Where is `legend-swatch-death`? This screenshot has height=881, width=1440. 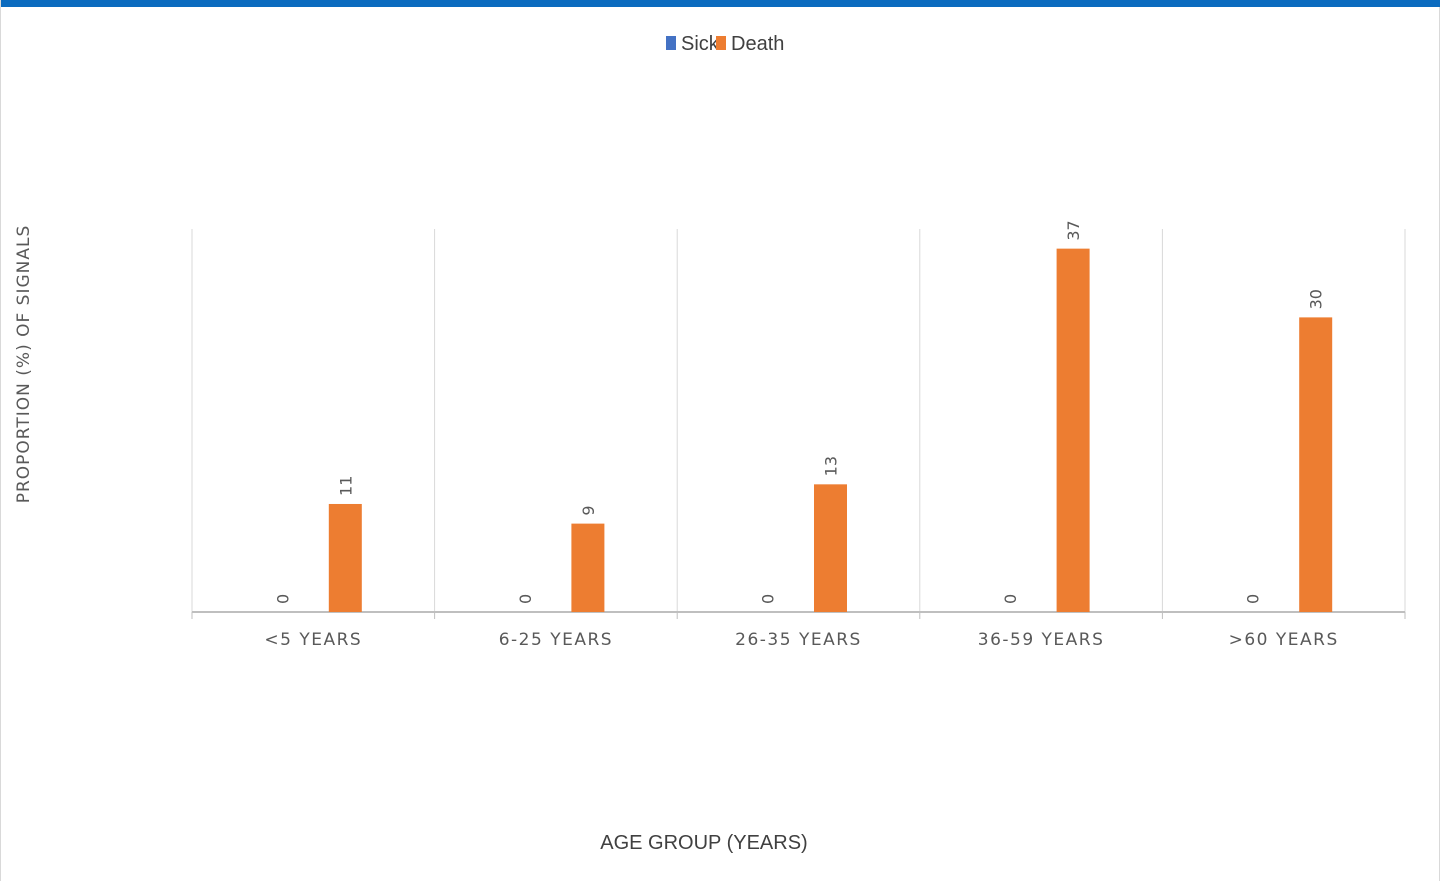
legend-swatch-death is located at coordinates (721, 43).